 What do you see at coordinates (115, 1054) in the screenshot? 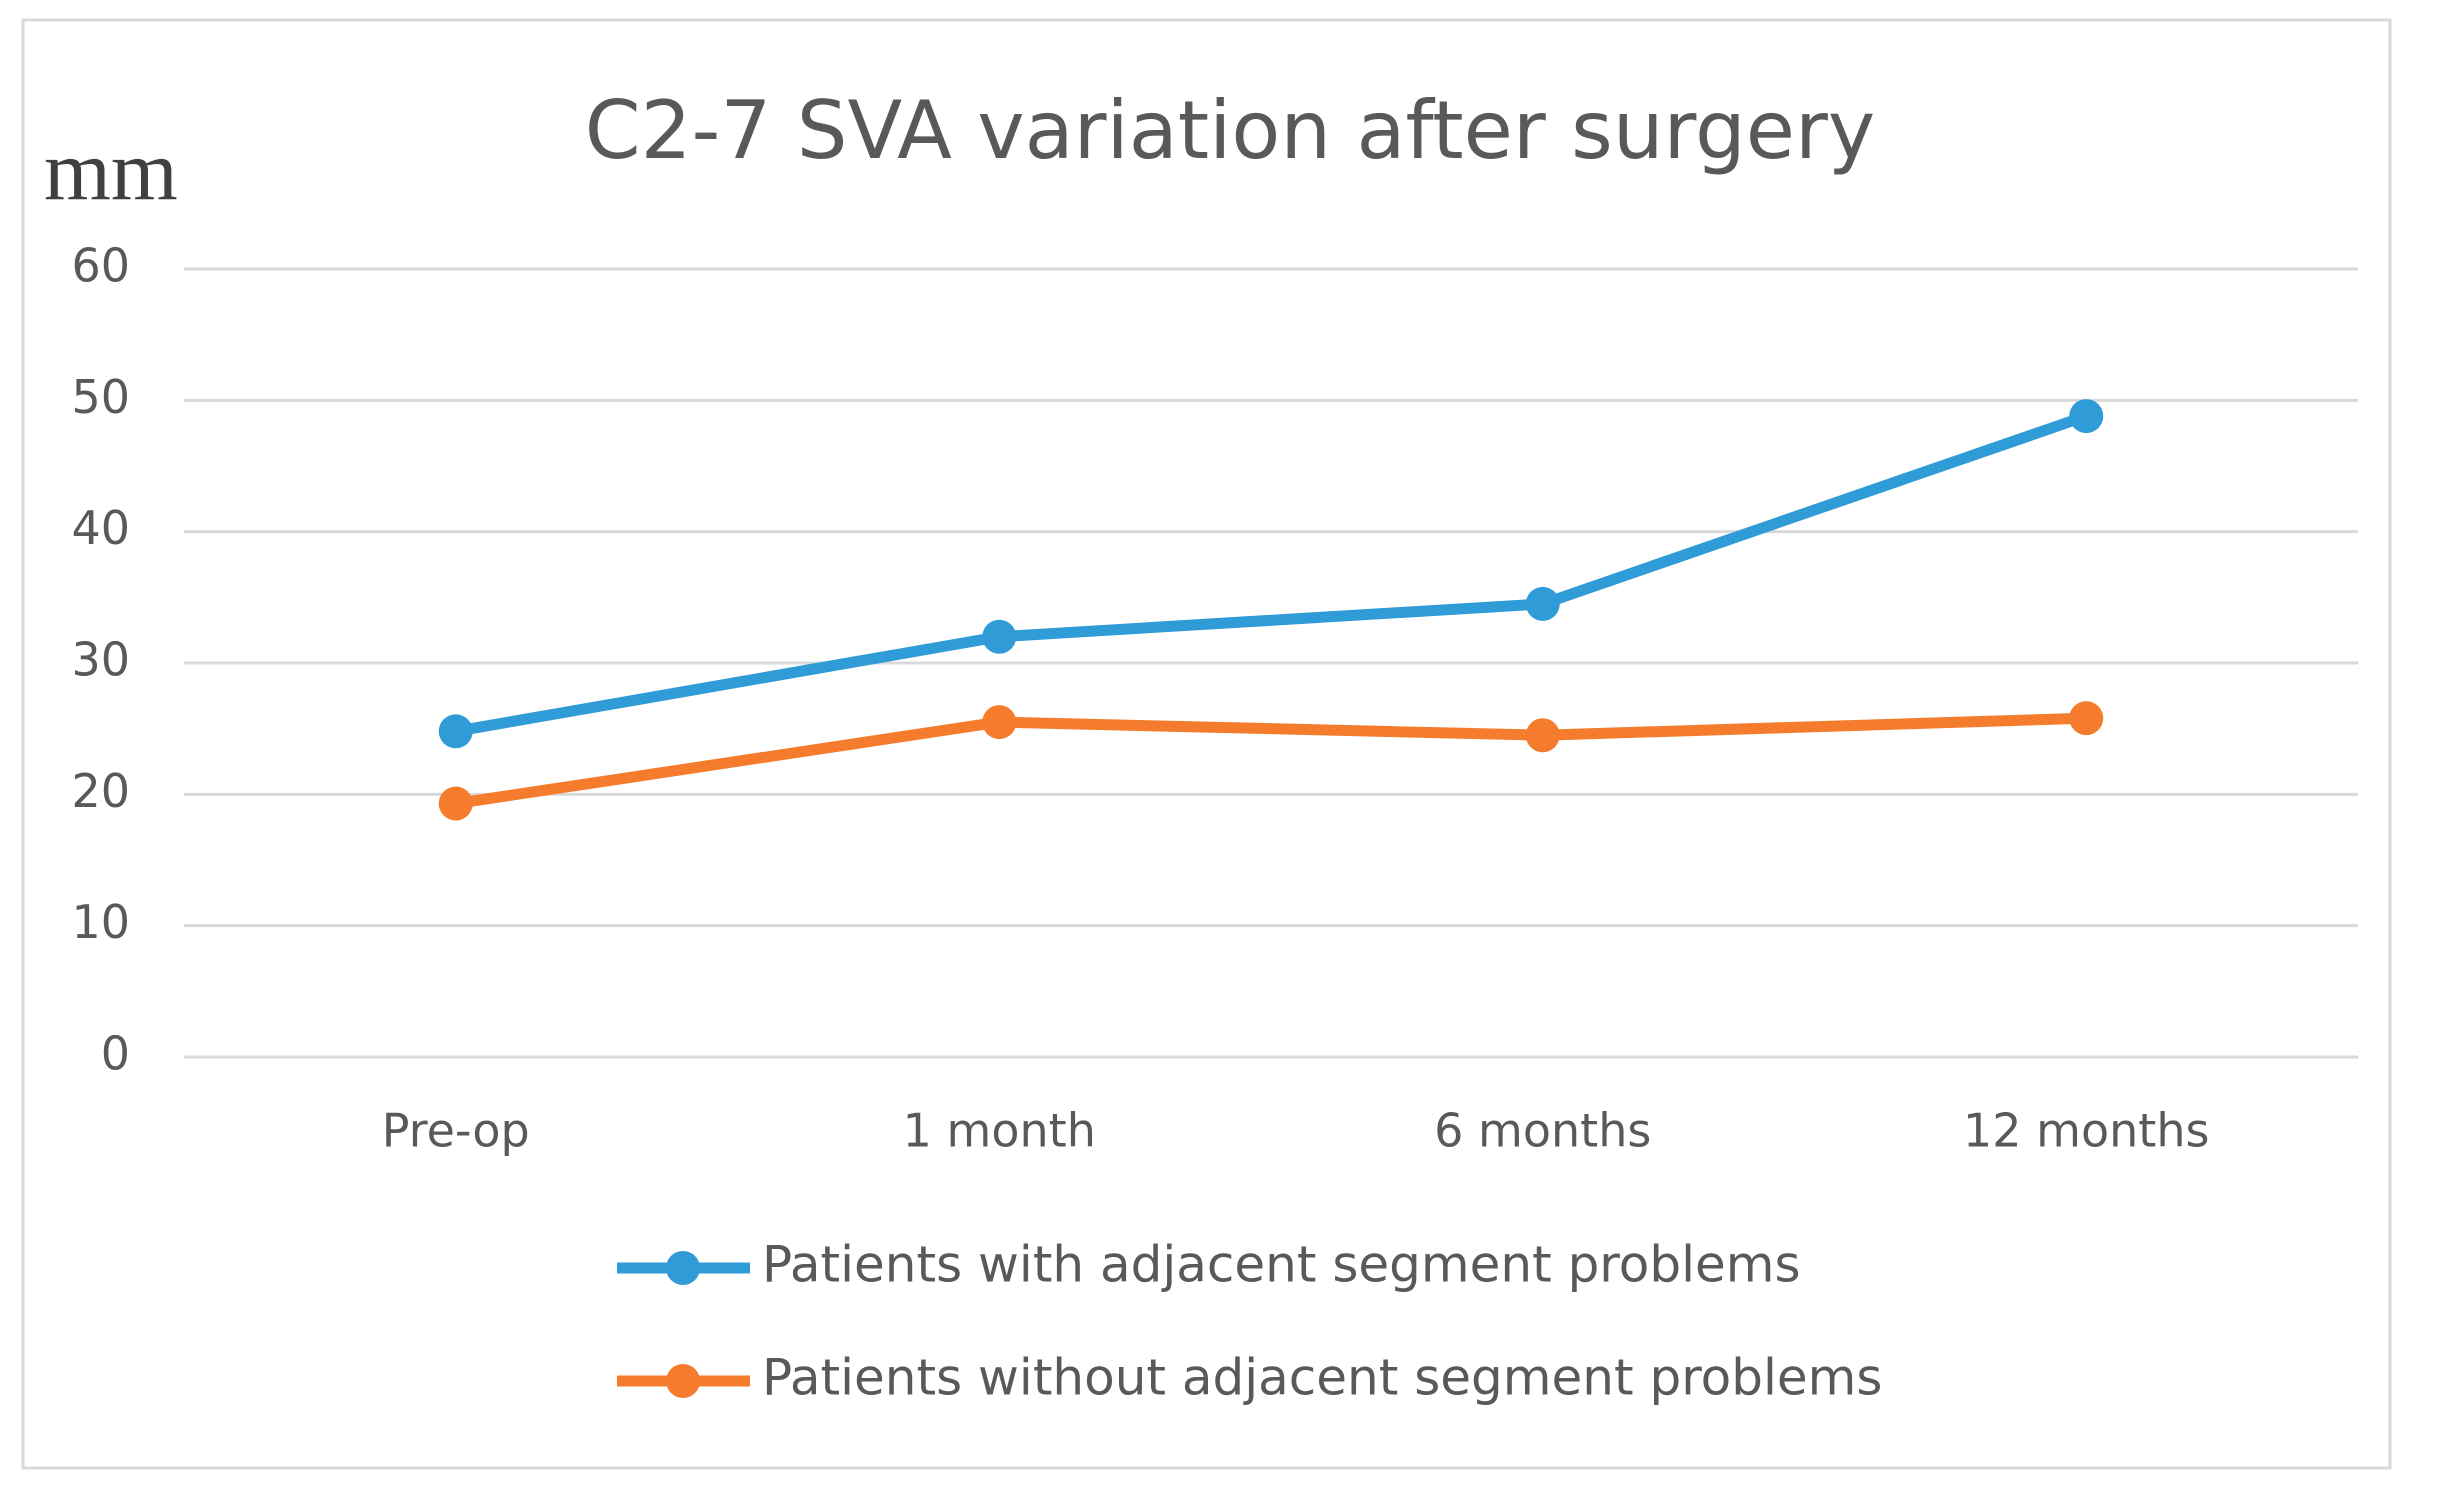
I see `y-tick-label: 0` at bounding box center [115, 1054].